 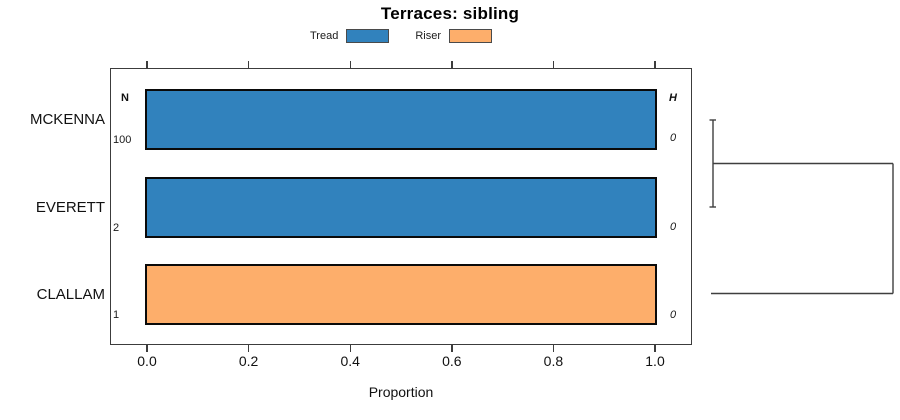 What do you see at coordinates (248, 361) in the screenshot?
I see `x-tick-label: 0.2` at bounding box center [248, 361].